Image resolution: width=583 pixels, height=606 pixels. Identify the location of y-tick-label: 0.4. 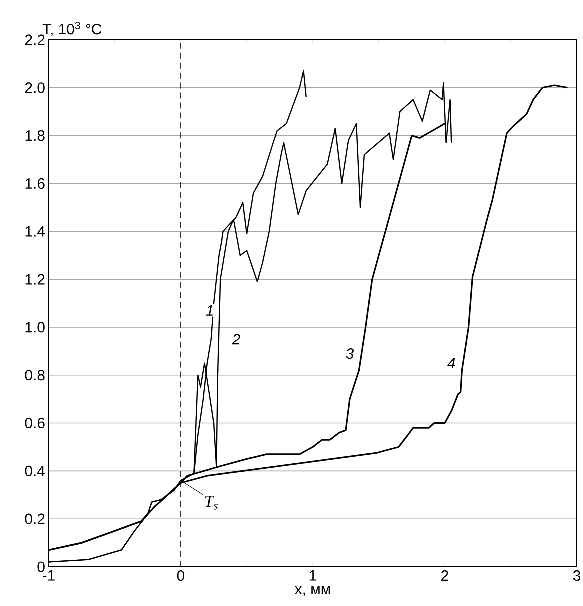
(35, 471).